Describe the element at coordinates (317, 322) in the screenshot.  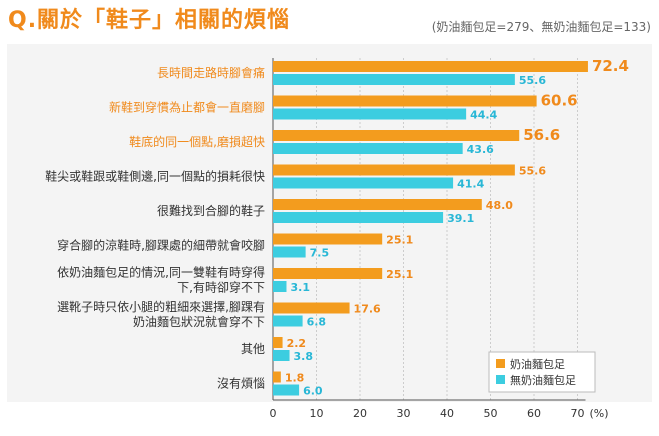
I see `value-label-b: 6.8` at that location.